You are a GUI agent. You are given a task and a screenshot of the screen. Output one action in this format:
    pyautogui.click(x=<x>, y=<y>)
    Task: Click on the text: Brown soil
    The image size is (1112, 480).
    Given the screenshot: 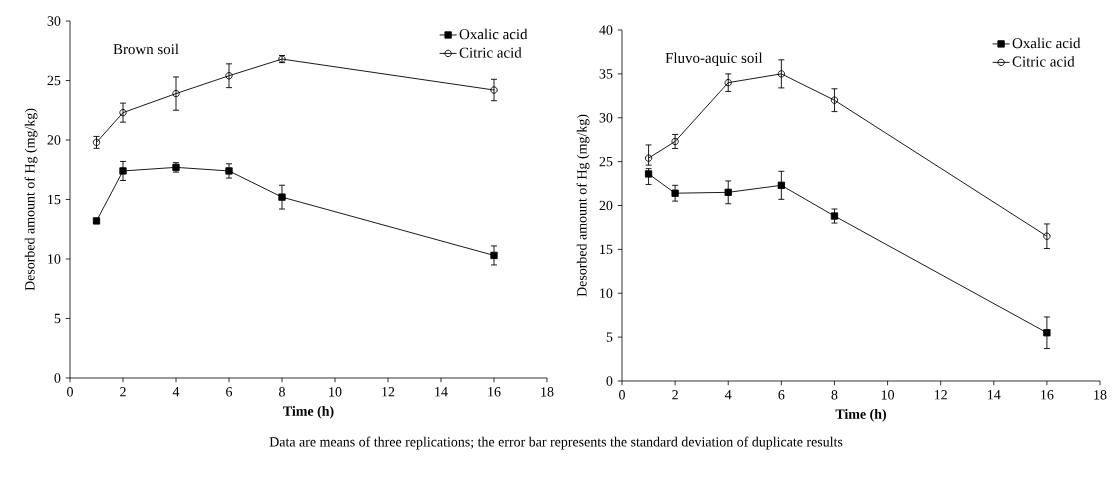 What is the action you would take?
    pyautogui.click(x=146, y=49)
    